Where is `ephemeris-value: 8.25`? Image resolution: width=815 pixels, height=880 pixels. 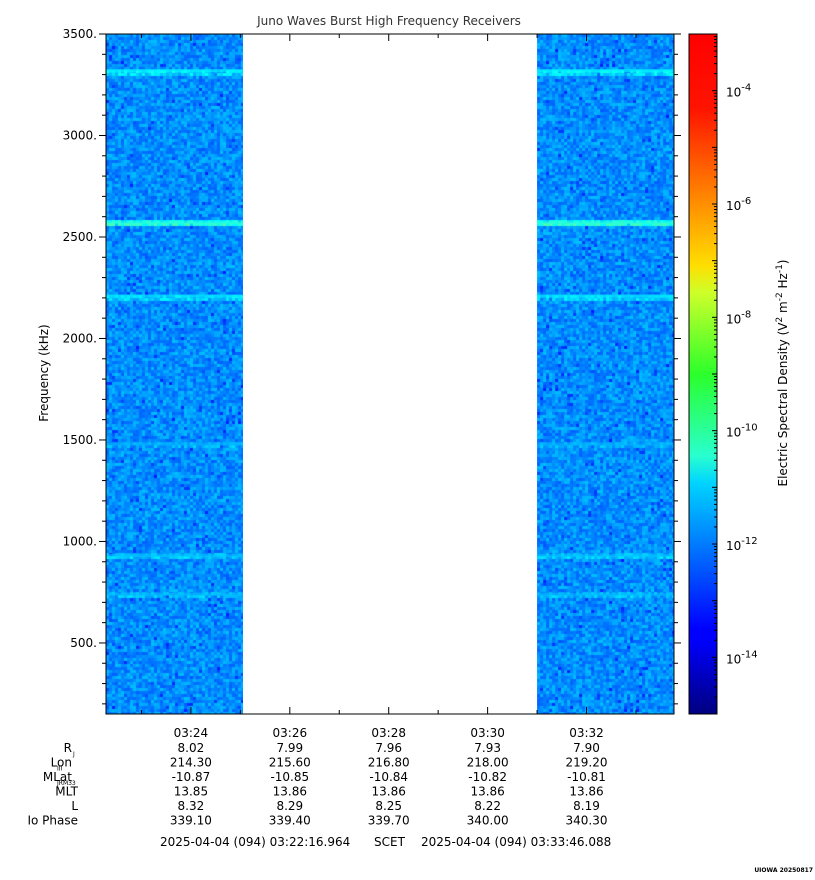 ephemeris-value: 8.25 is located at coordinates (388, 806).